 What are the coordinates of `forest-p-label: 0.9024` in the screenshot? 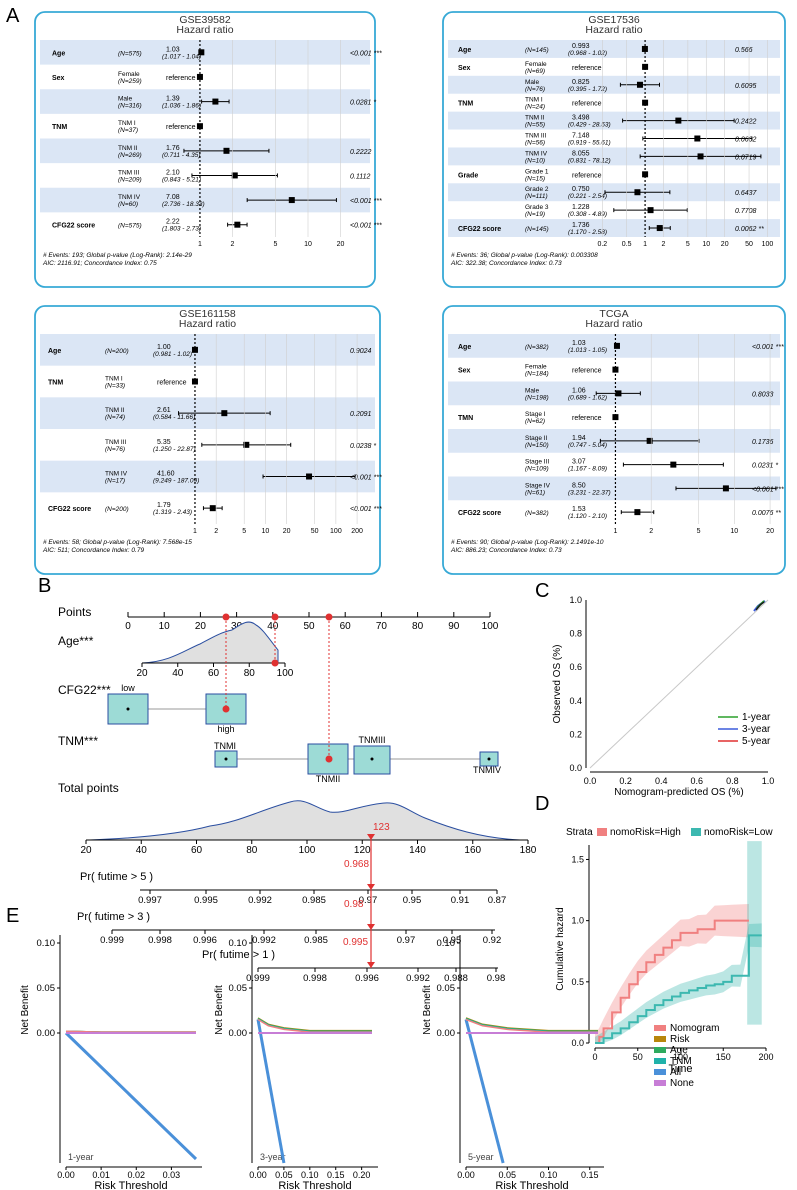 It's located at (361, 351).